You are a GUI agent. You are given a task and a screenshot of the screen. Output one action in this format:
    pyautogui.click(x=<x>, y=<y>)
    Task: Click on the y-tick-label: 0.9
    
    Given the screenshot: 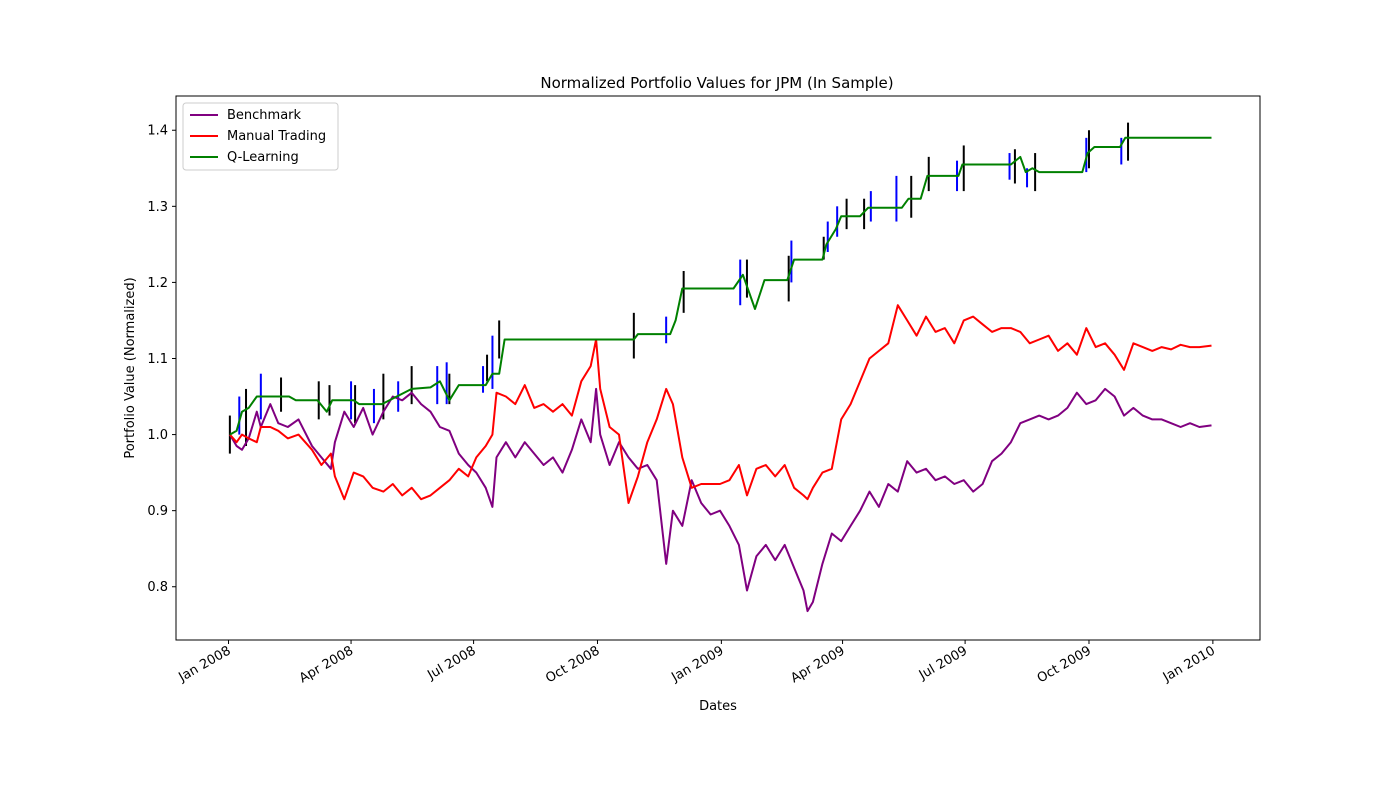 What is the action you would take?
    pyautogui.click(x=157, y=511)
    